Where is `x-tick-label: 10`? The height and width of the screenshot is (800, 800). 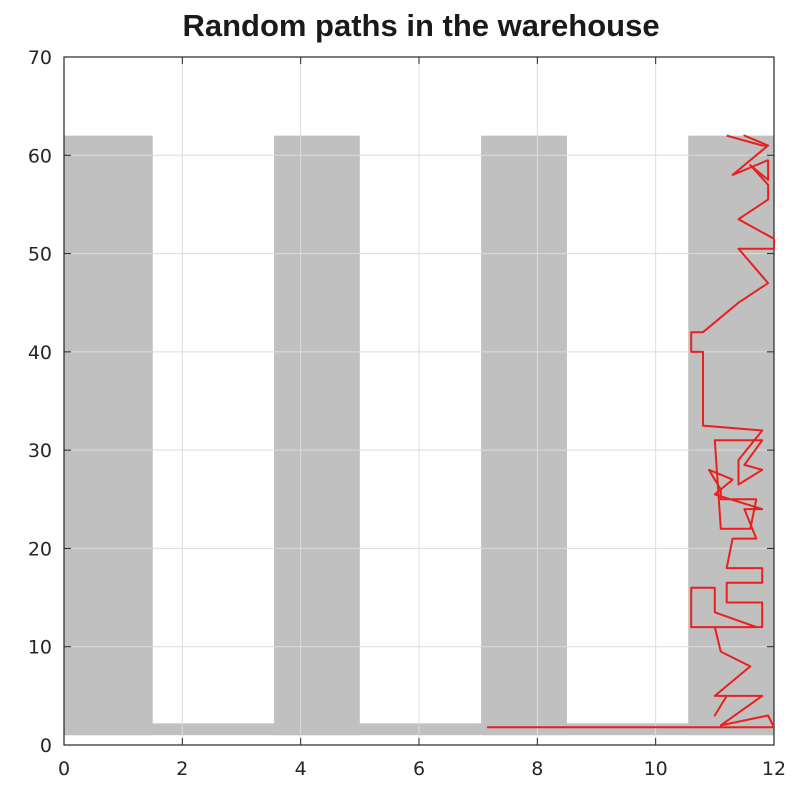
x-tick-label: 10 is located at coordinates (656, 769).